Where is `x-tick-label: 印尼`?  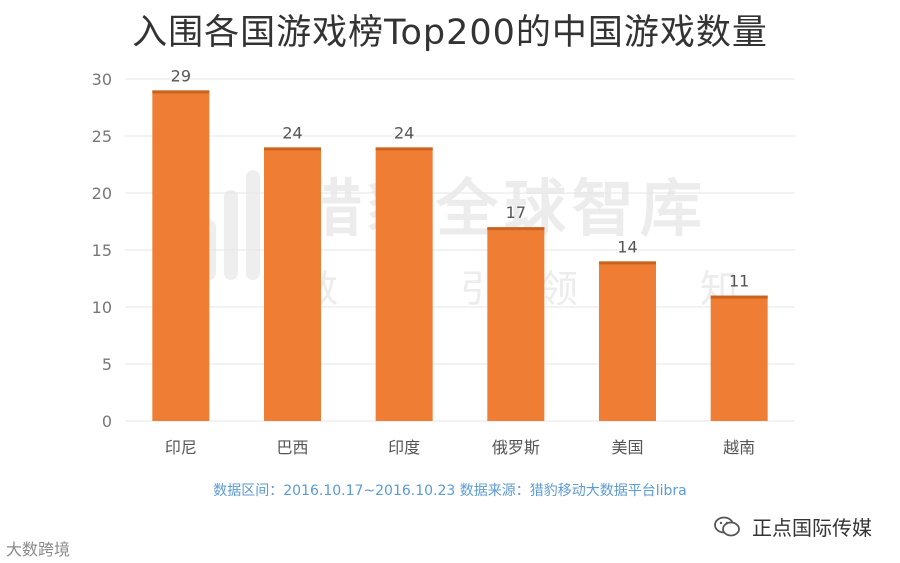 x-tick-label: 印尼 is located at coordinates (181, 447).